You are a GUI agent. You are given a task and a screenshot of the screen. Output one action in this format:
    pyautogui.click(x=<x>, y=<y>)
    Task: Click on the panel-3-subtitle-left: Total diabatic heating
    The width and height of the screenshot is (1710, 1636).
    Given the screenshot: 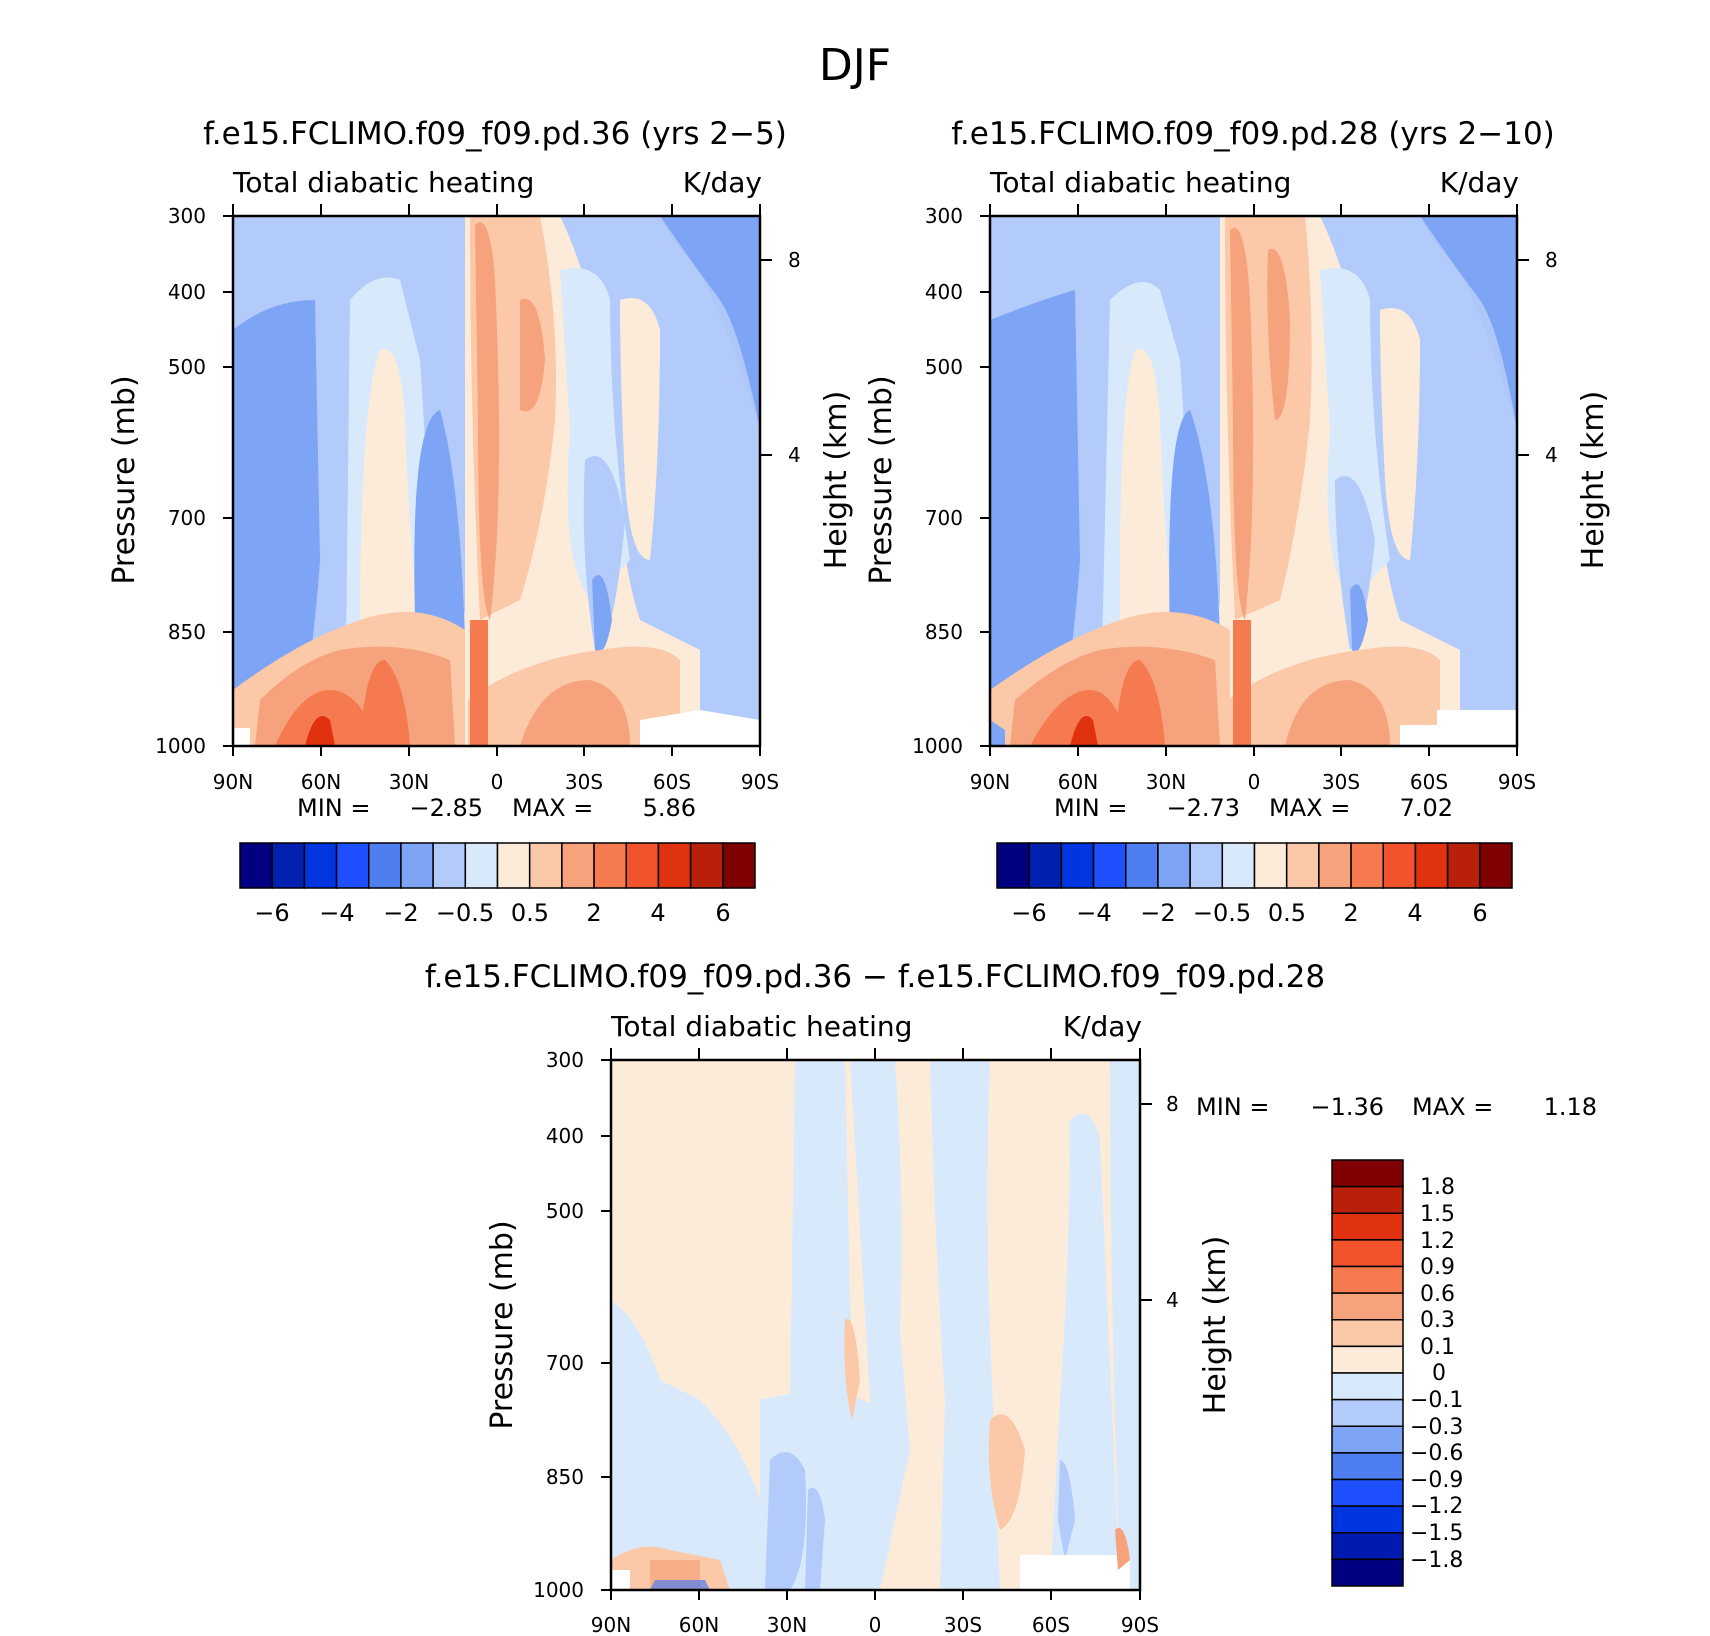 What is the action you would take?
    pyautogui.click(x=761, y=1026)
    